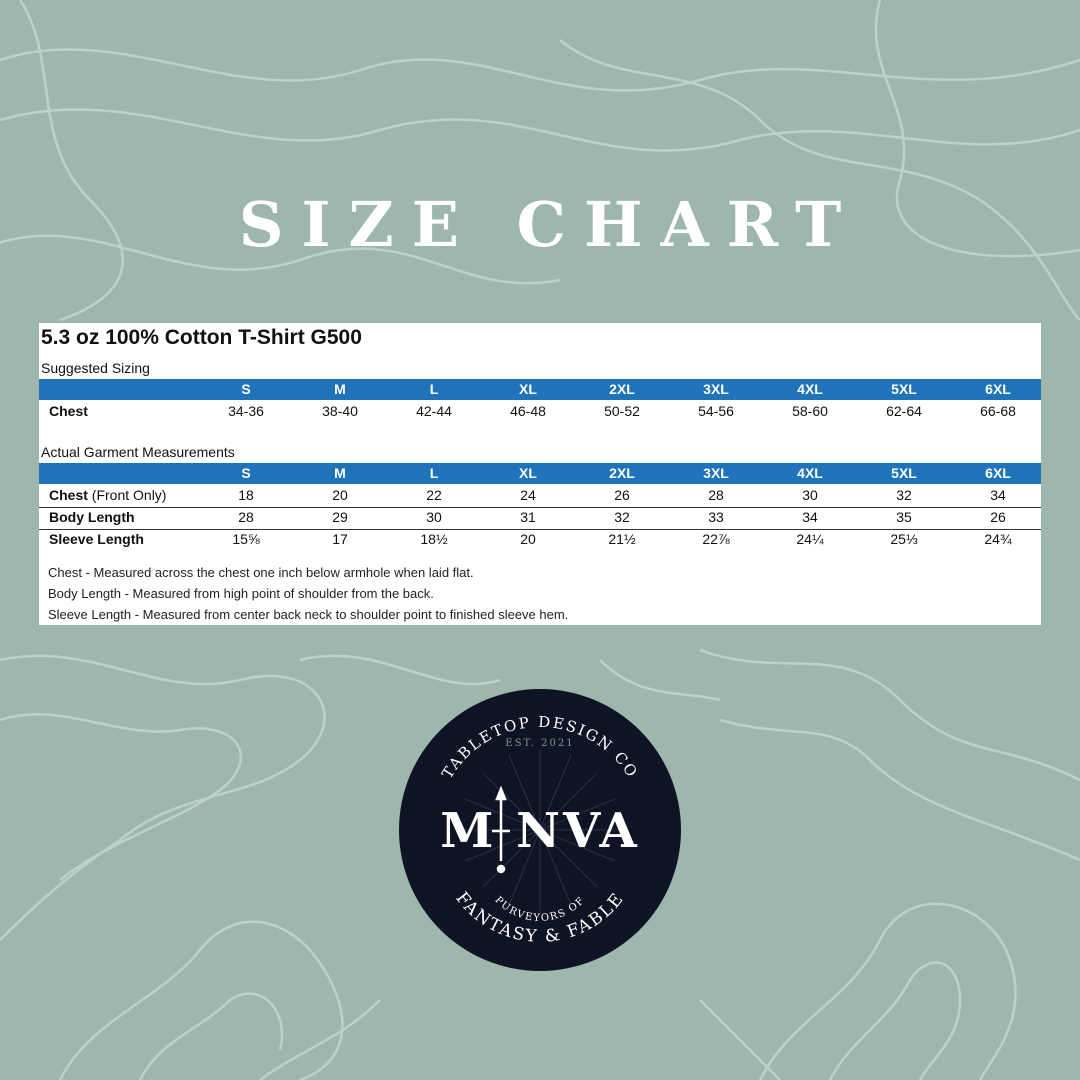 This screenshot has width=1080, height=1080. I want to click on table-cell: 38-40, so click(340, 411).